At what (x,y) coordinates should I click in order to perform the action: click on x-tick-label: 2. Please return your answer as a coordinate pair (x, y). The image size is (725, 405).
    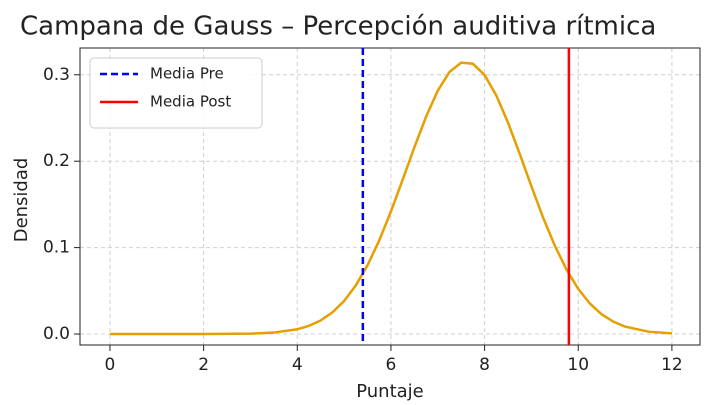
    Looking at the image, I should click on (203, 365).